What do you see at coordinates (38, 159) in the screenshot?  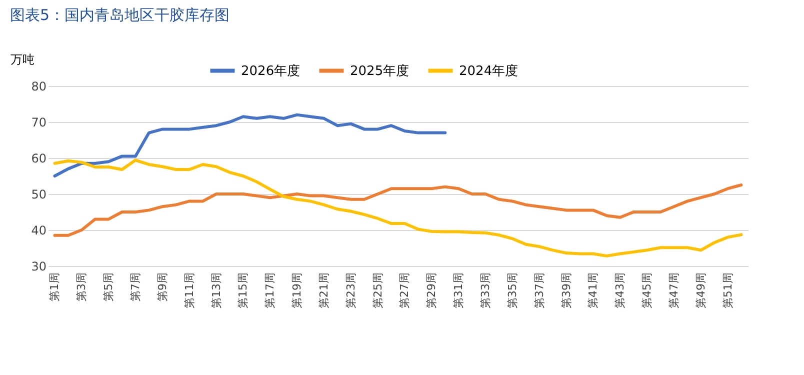 I see `y-tick-label: 60` at bounding box center [38, 159].